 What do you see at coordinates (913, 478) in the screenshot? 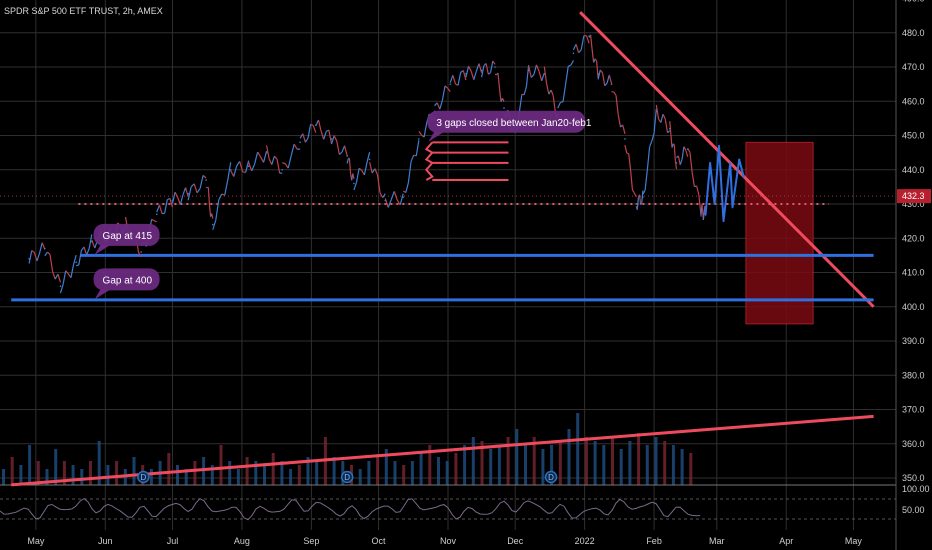
I see `y-tick-label: 350.0` at bounding box center [913, 478].